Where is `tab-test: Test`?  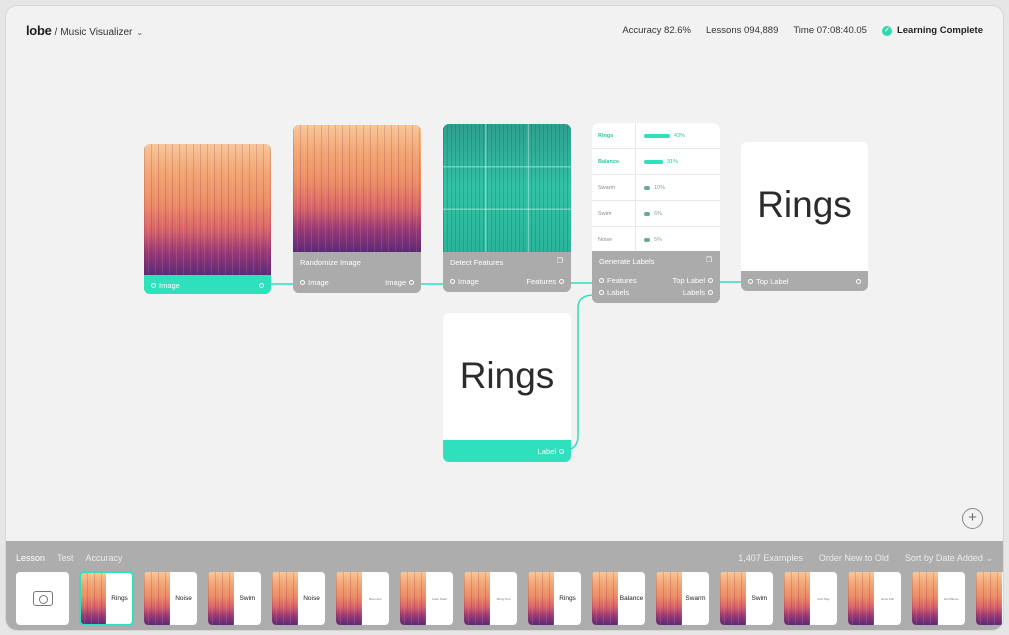
tab-test: Test is located at coordinates (65, 558).